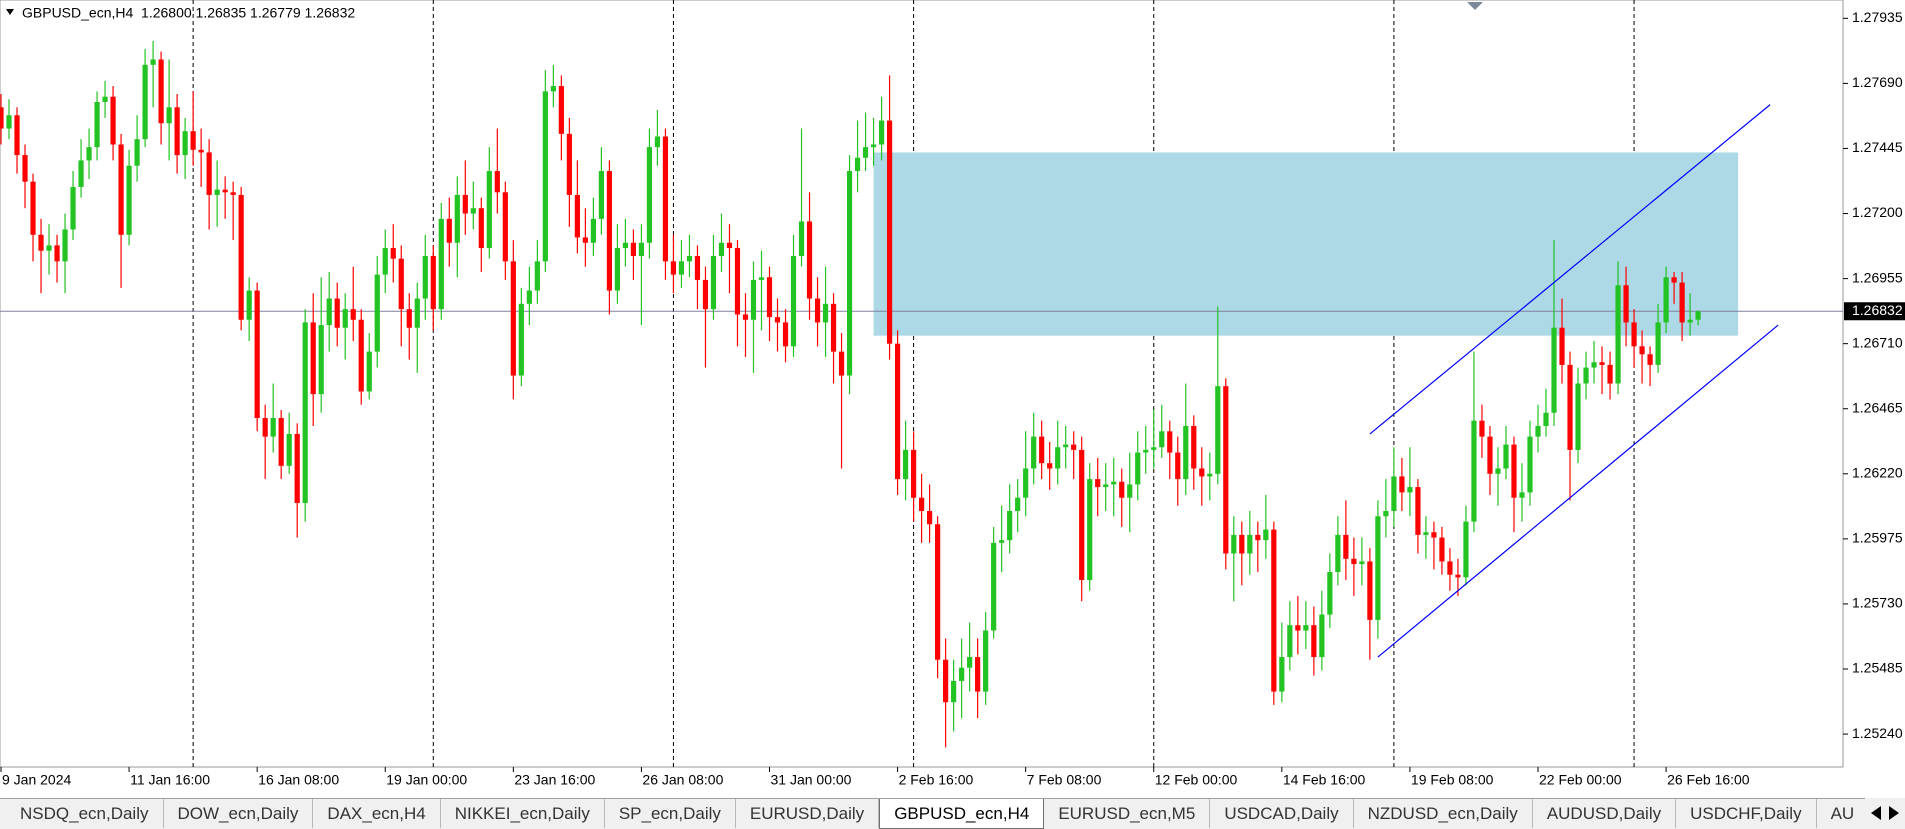  Describe the element at coordinates (1443, 813) in the screenshot. I see `symbol-tab: NZDUSD_ecn,Daily` at that location.